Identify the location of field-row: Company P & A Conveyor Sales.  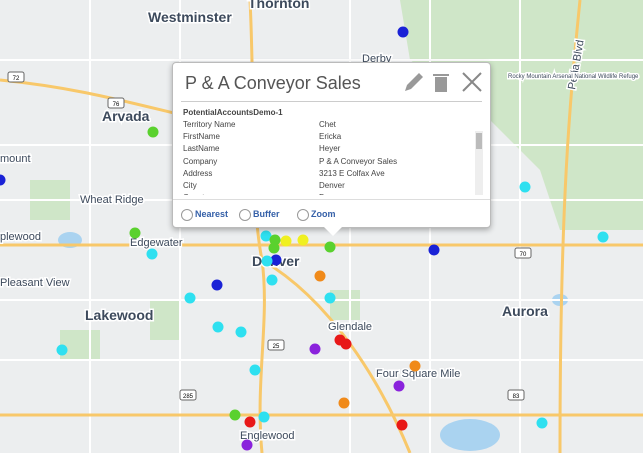
(328, 162).